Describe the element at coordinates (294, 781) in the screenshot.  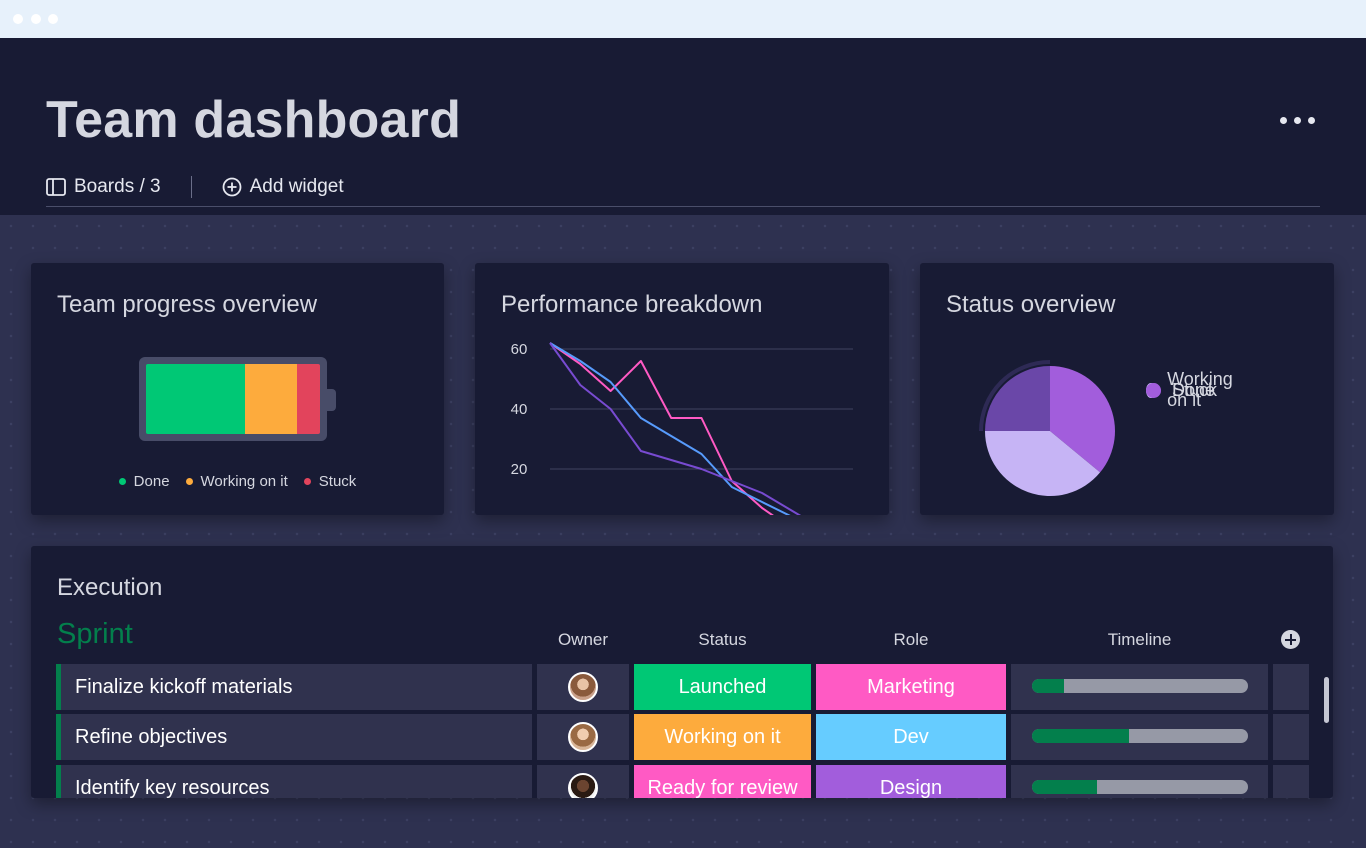
I see `item-name: Identify key resources` at that location.